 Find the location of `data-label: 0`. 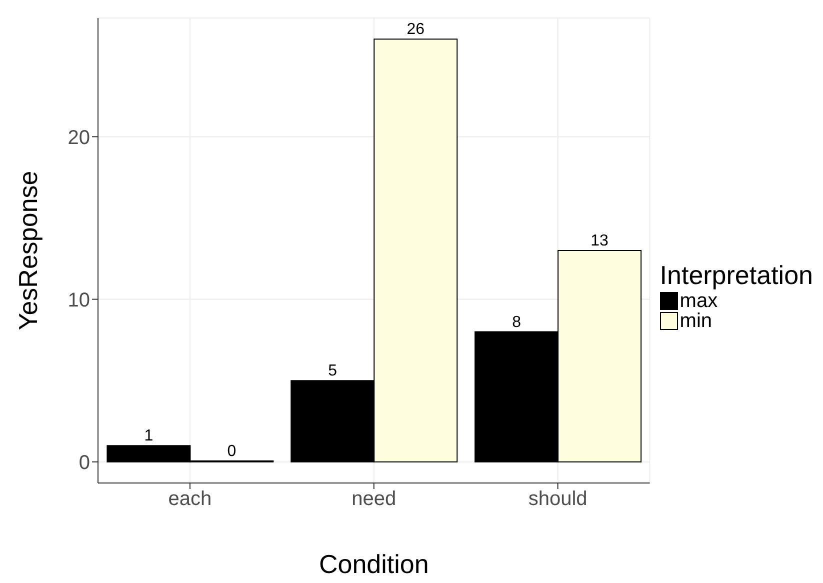

data-label: 0 is located at coordinates (231, 451).